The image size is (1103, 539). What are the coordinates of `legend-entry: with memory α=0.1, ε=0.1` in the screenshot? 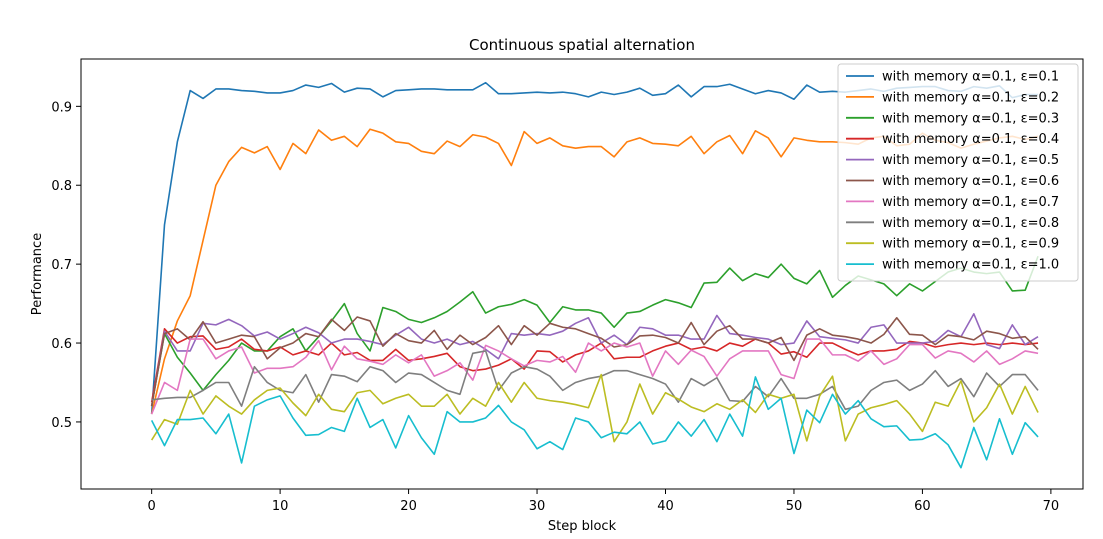 It's located at (970, 77).